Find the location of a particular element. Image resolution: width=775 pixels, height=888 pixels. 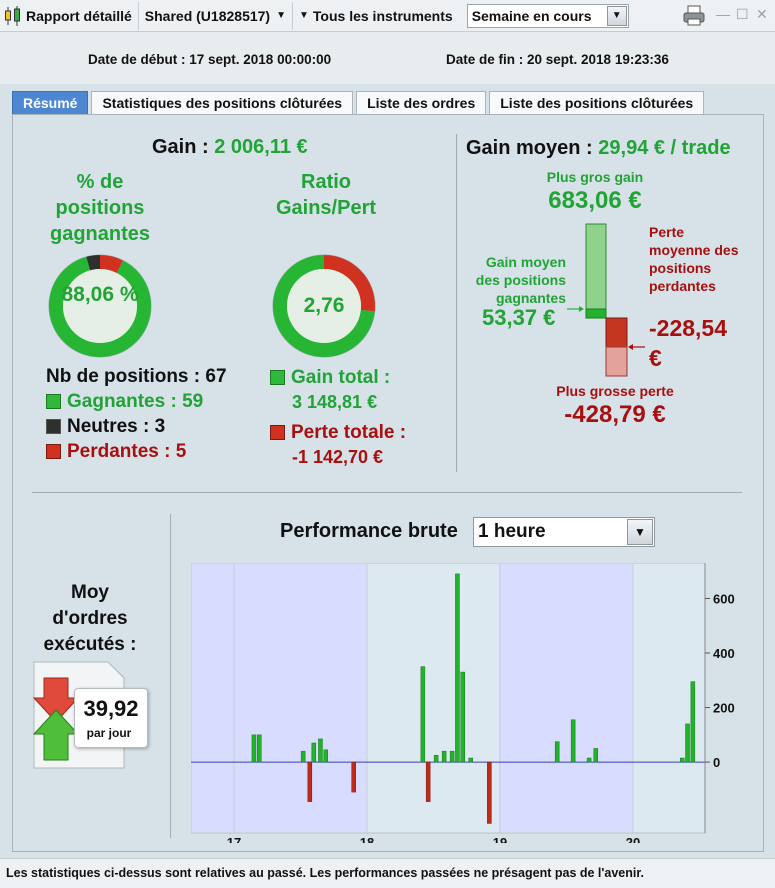

arrow-down-icon is located at coordinates (56, 700).